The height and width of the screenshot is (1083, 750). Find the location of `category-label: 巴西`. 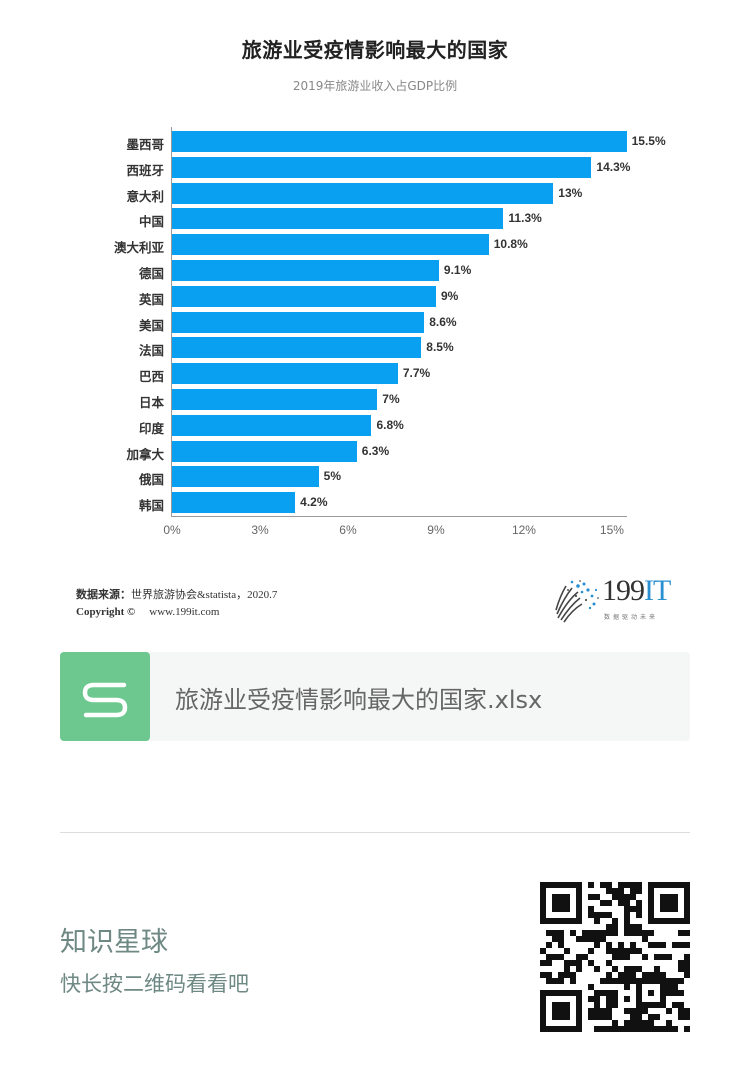

category-label: 巴西 is located at coordinates (151, 377).